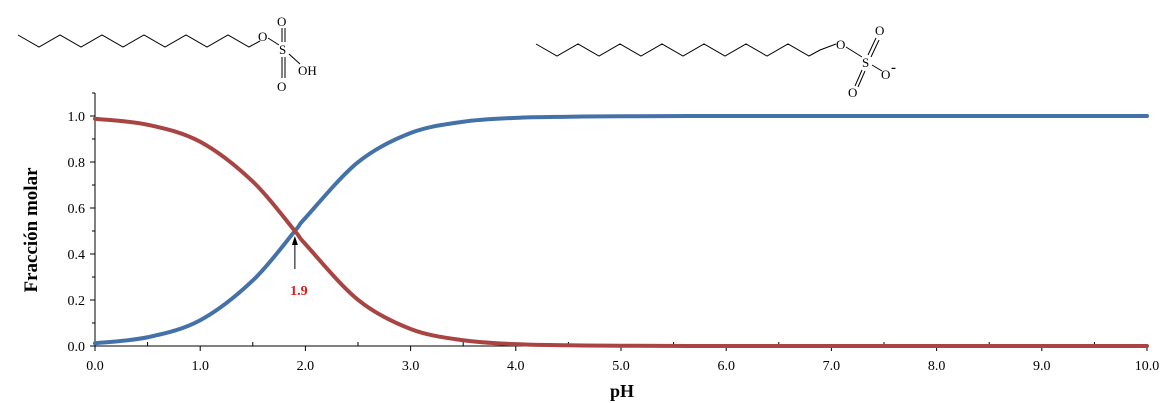 Image resolution: width=1165 pixels, height=403 pixels. I want to click on annotation-arrow-head, so click(294, 240).